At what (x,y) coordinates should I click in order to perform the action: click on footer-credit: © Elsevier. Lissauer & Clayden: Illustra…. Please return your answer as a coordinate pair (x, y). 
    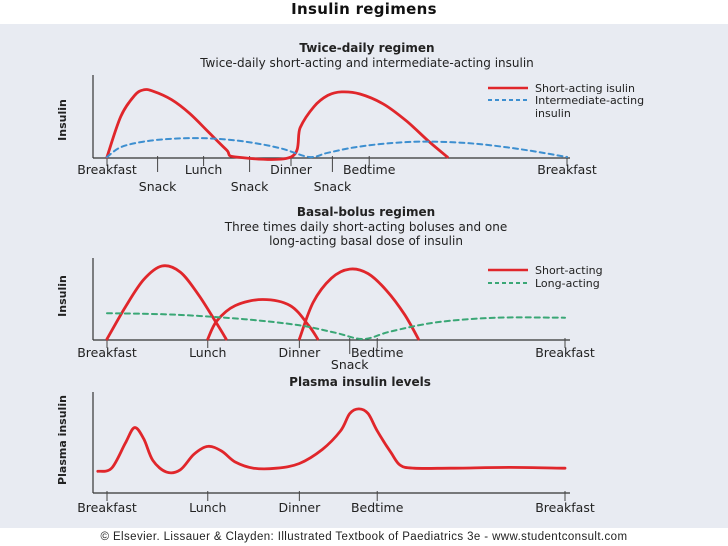
    Looking at the image, I should click on (364, 537).